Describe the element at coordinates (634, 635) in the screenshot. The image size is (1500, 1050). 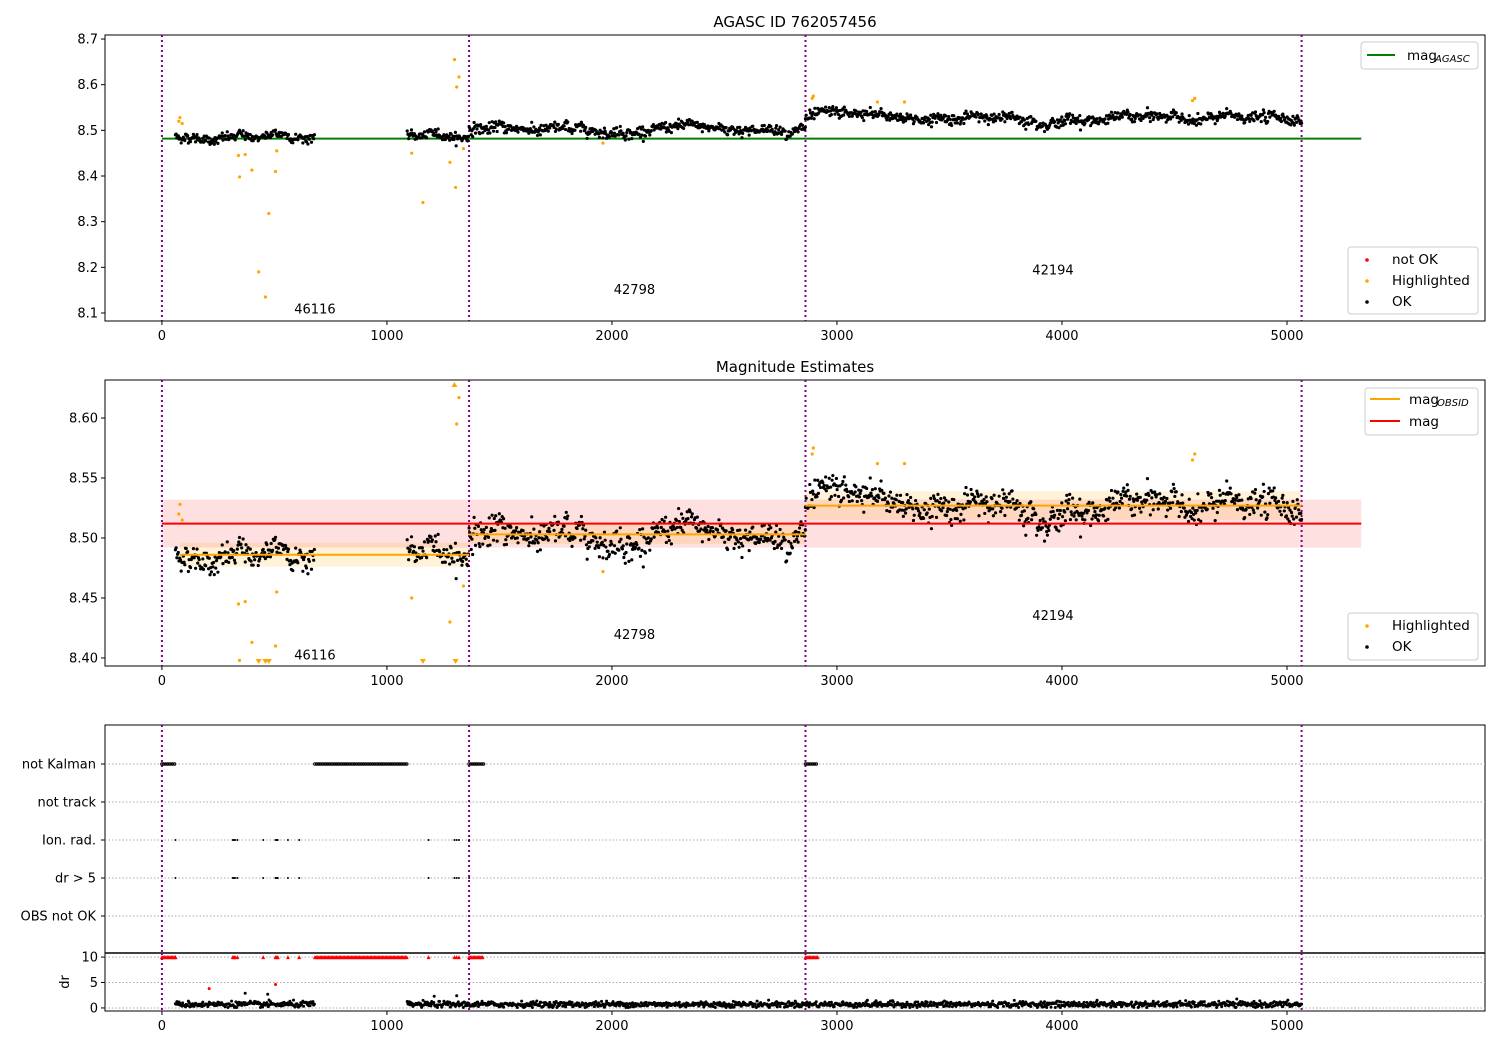
I see `obsid-label: 42798` at that location.